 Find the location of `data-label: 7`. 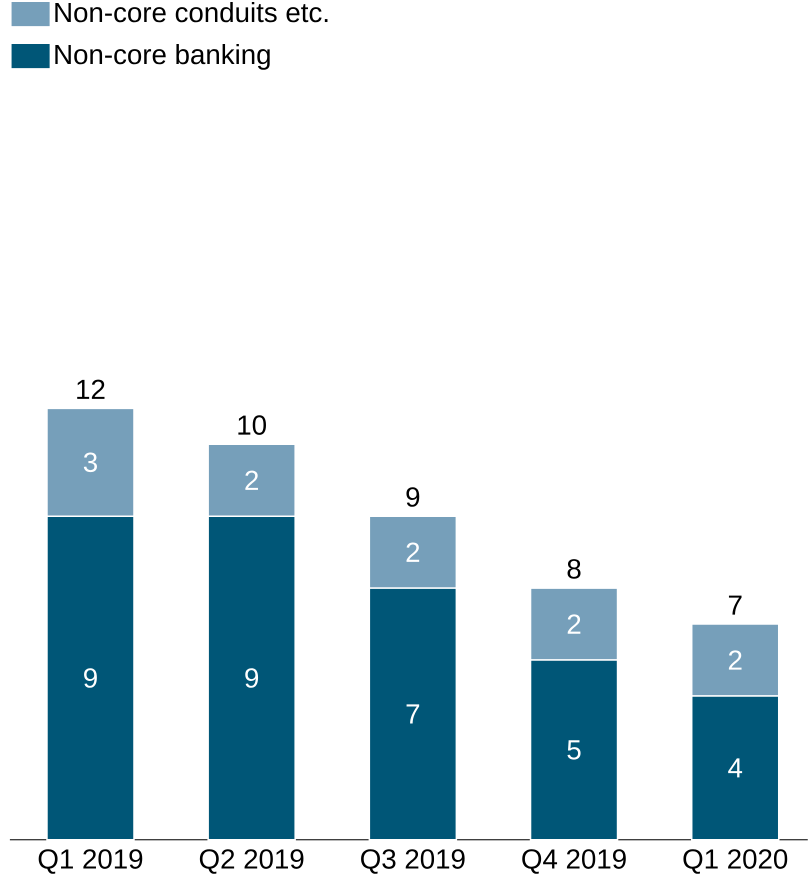

data-label: 7 is located at coordinates (412, 714).